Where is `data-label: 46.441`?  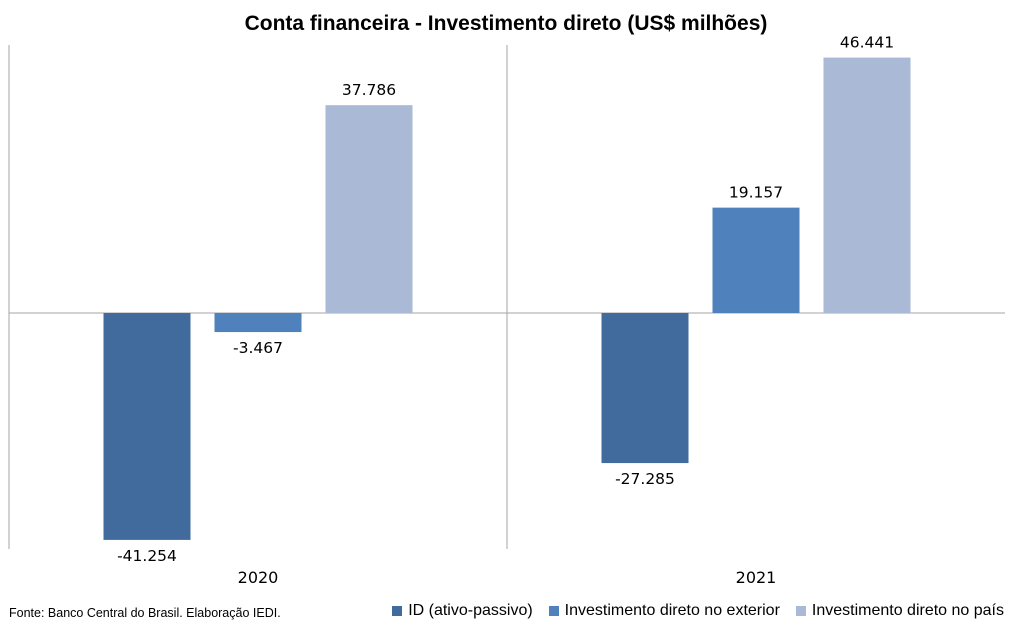 data-label: 46.441 is located at coordinates (867, 43).